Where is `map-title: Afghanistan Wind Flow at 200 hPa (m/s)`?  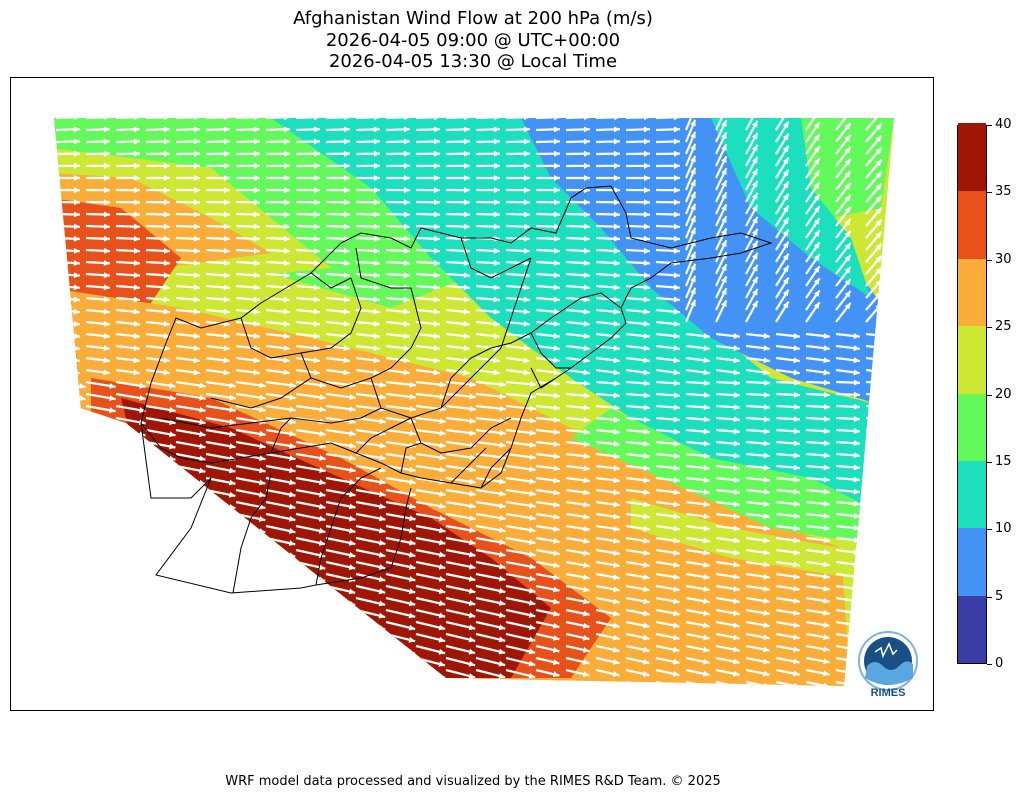 map-title: Afghanistan Wind Flow at 200 hPa (m/s) is located at coordinates (473, 18).